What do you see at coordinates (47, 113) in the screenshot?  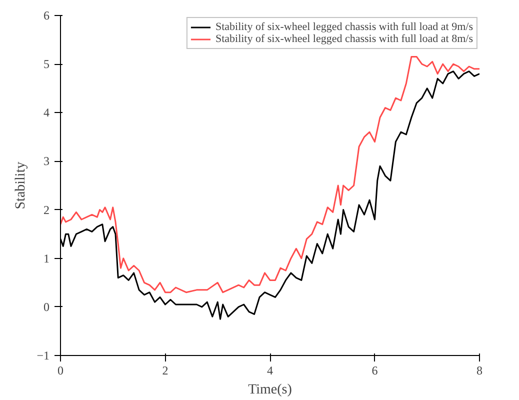 I see `y-tick-label: 4` at bounding box center [47, 113].